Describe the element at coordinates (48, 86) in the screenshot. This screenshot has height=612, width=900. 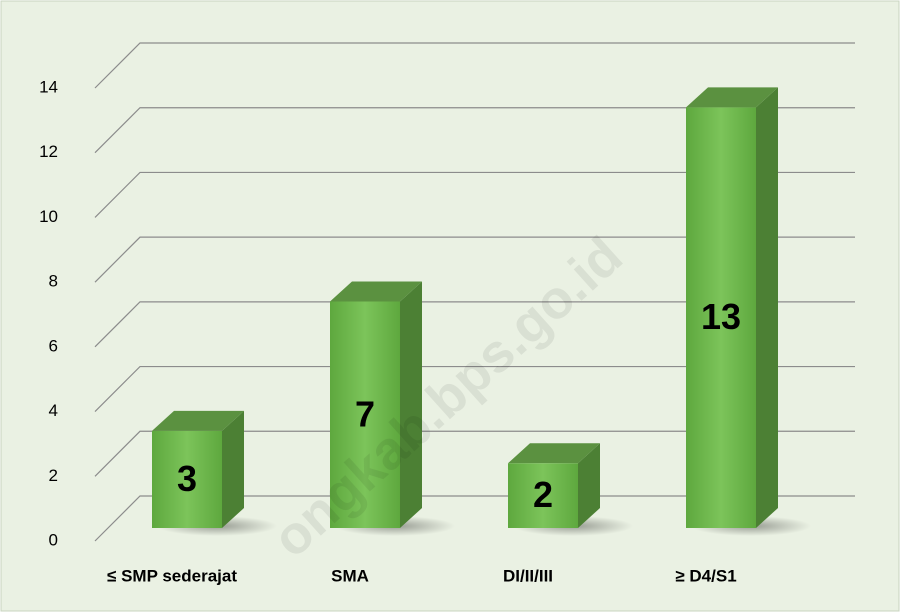
I see `y-tick-label: 14` at that location.